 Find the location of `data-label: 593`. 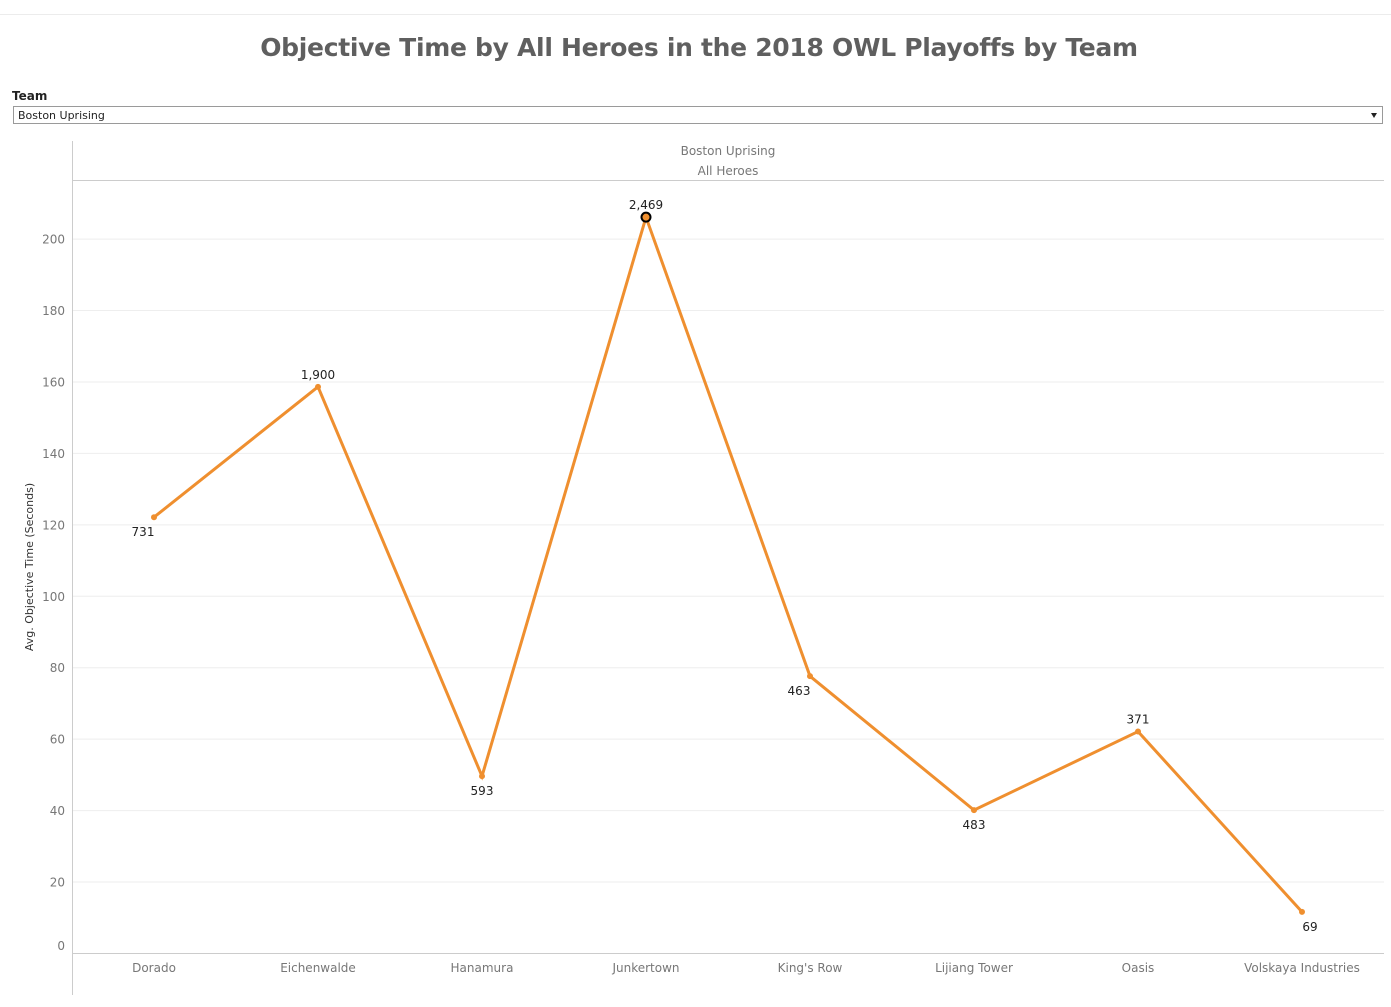

data-label: 593 is located at coordinates (482, 791).